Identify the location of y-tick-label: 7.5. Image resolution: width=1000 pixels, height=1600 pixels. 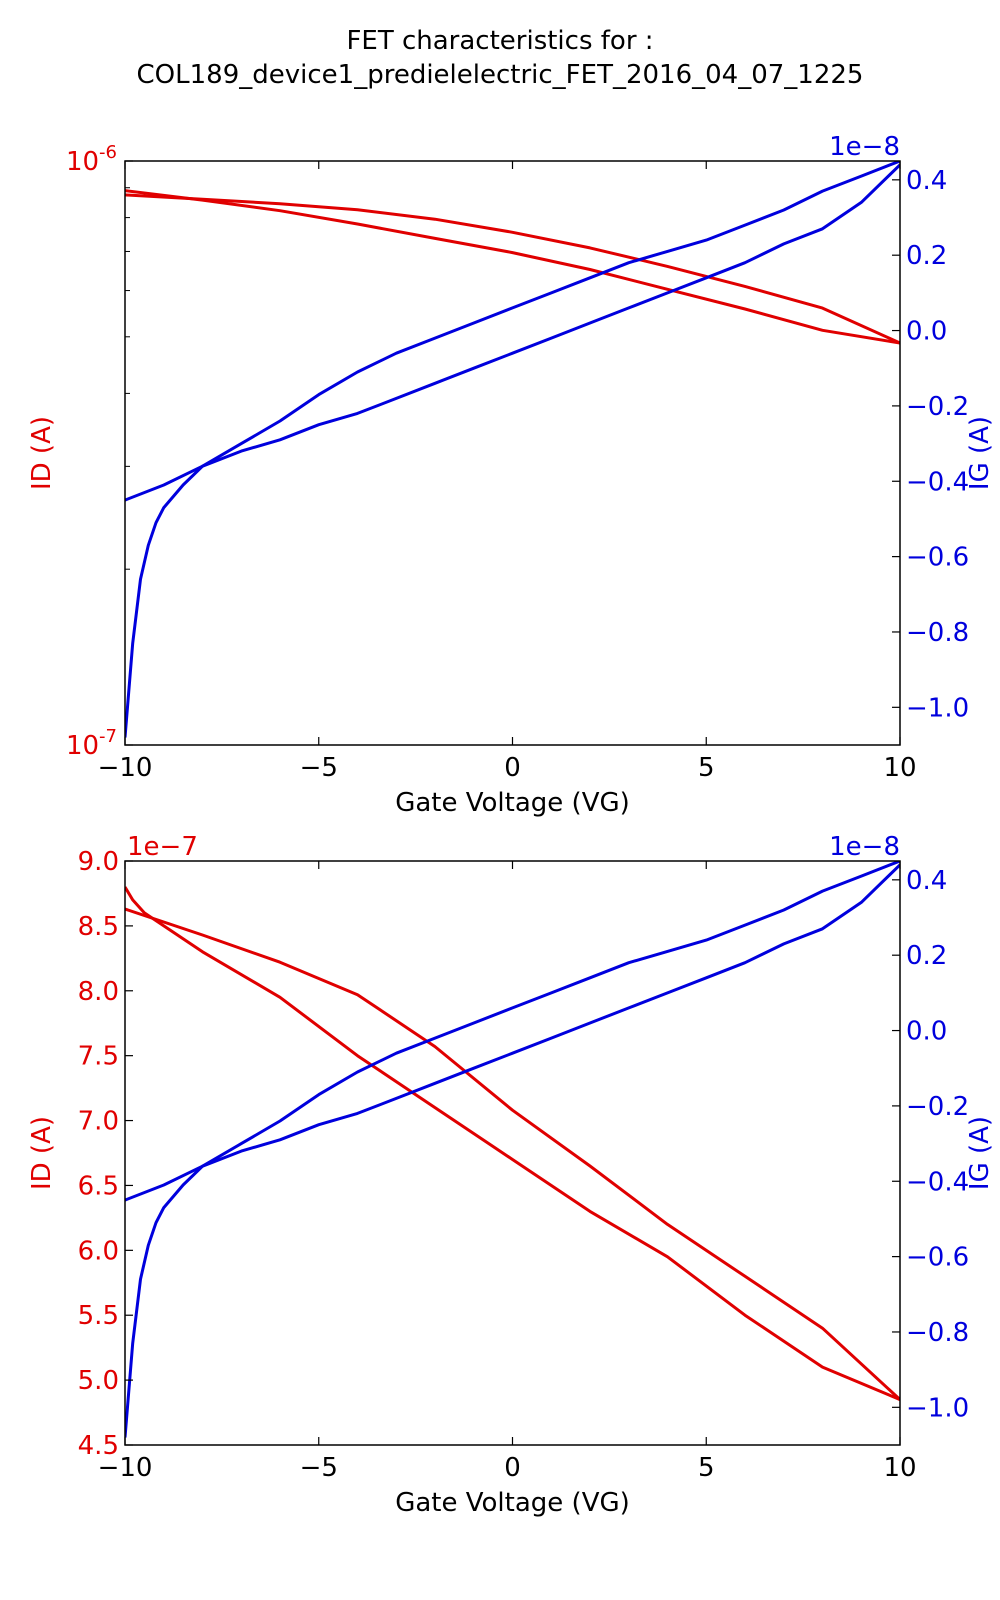
(98, 1057).